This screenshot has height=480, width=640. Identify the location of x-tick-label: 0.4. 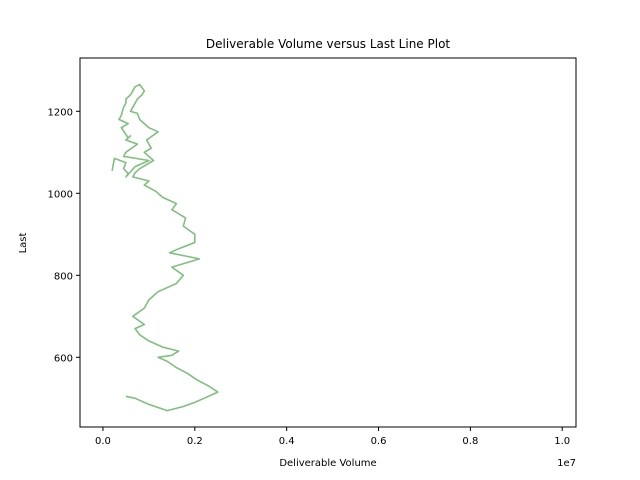
(287, 441).